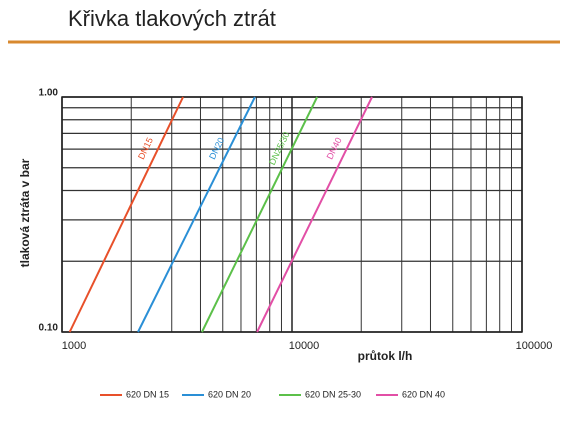 This screenshot has width=574, height=421. What do you see at coordinates (49, 328) in the screenshot?
I see `y-tick-label: 0.10` at bounding box center [49, 328].